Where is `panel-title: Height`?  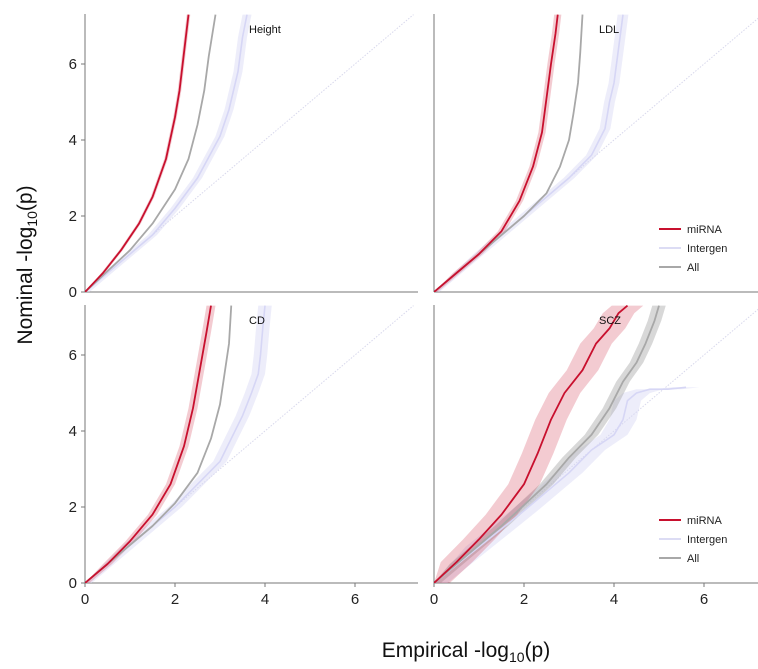
panel-title: Height is located at coordinates (265, 30).